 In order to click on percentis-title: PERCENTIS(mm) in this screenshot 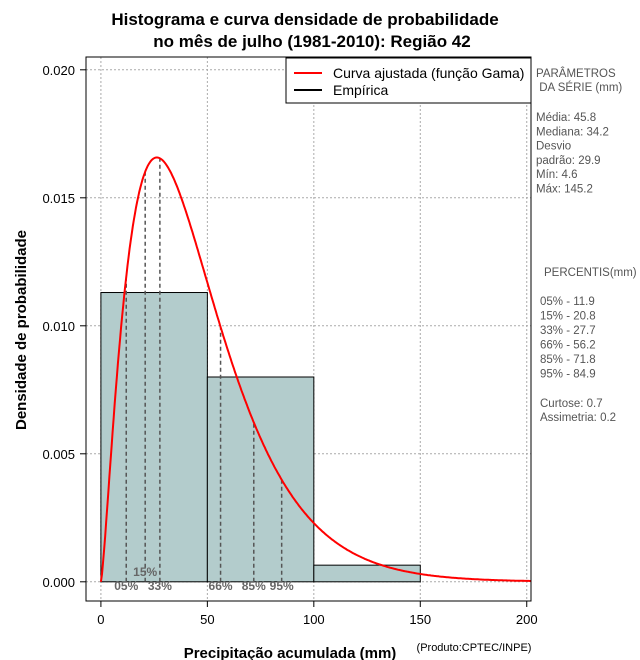, I will do `click(590, 273)`.